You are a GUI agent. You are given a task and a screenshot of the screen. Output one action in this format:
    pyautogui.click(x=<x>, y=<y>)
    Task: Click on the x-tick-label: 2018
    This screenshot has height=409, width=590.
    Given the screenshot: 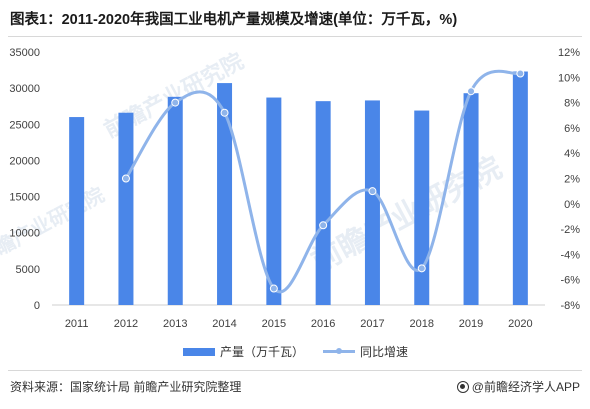 What is the action you would take?
    pyautogui.click(x=422, y=324)
    